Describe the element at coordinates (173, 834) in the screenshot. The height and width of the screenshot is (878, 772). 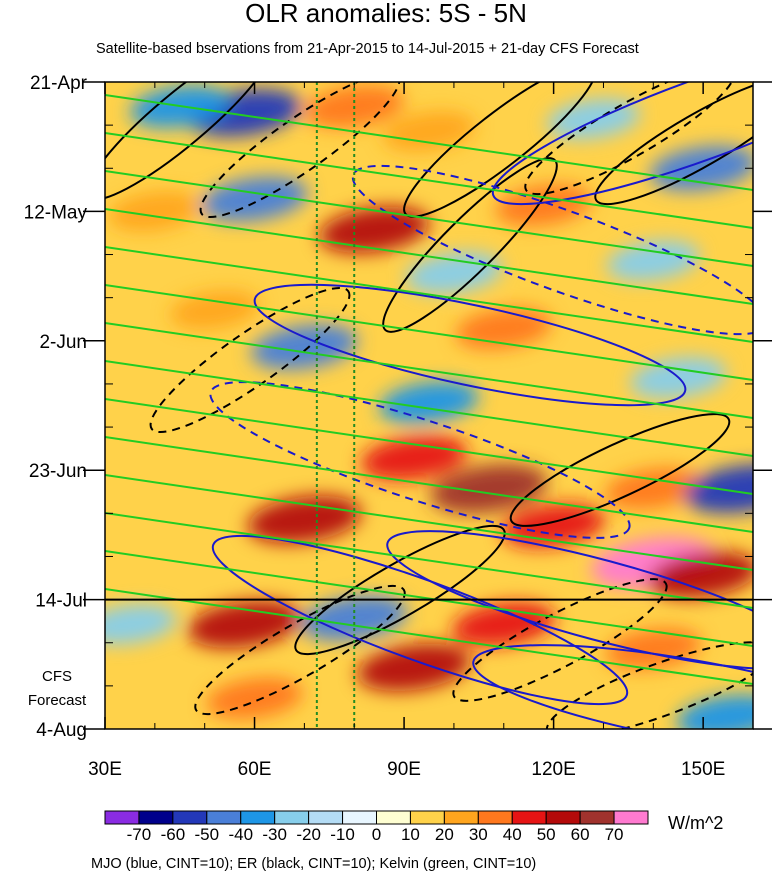
I see `colorbar-label: -60` at that location.